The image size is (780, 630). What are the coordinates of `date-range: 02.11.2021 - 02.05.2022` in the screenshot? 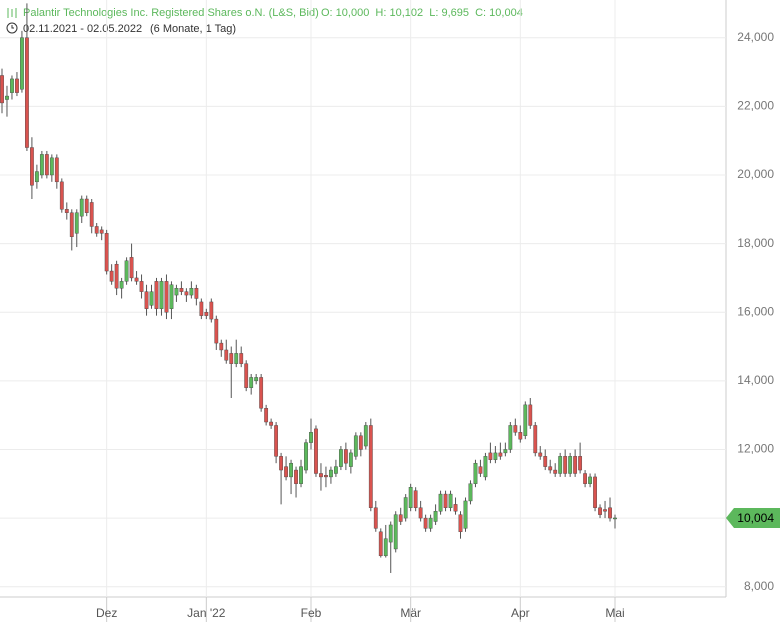 It's located at (82, 29).